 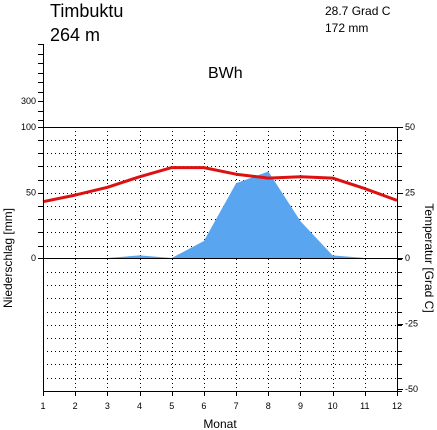 What do you see at coordinates (107, 406) in the screenshot?
I see `x-axis-tick-label: 3` at bounding box center [107, 406].